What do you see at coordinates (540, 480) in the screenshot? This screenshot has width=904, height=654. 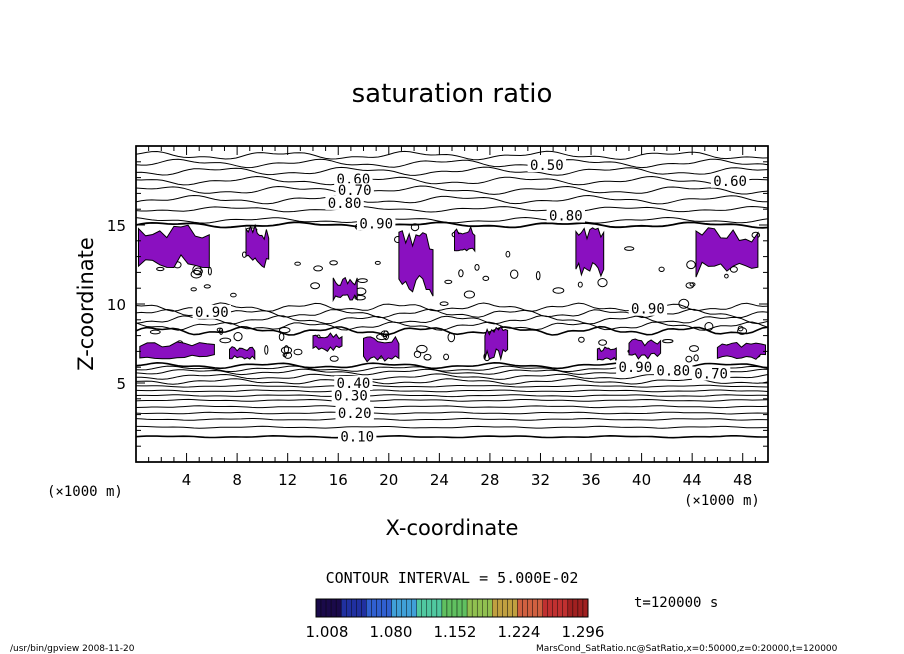 I see `x-tick-label: 32` at bounding box center [540, 480].